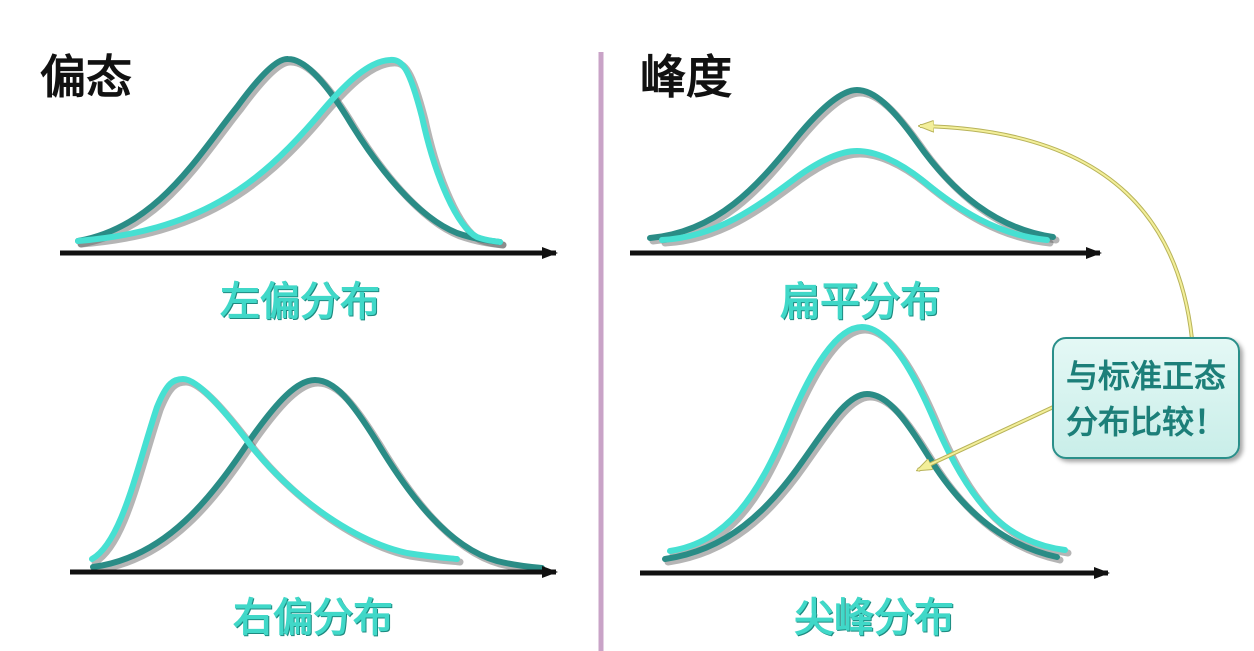  Describe the element at coordinates (1145, 422) in the screenshot. I see `callout-line-2: 分布比较！` at that location.